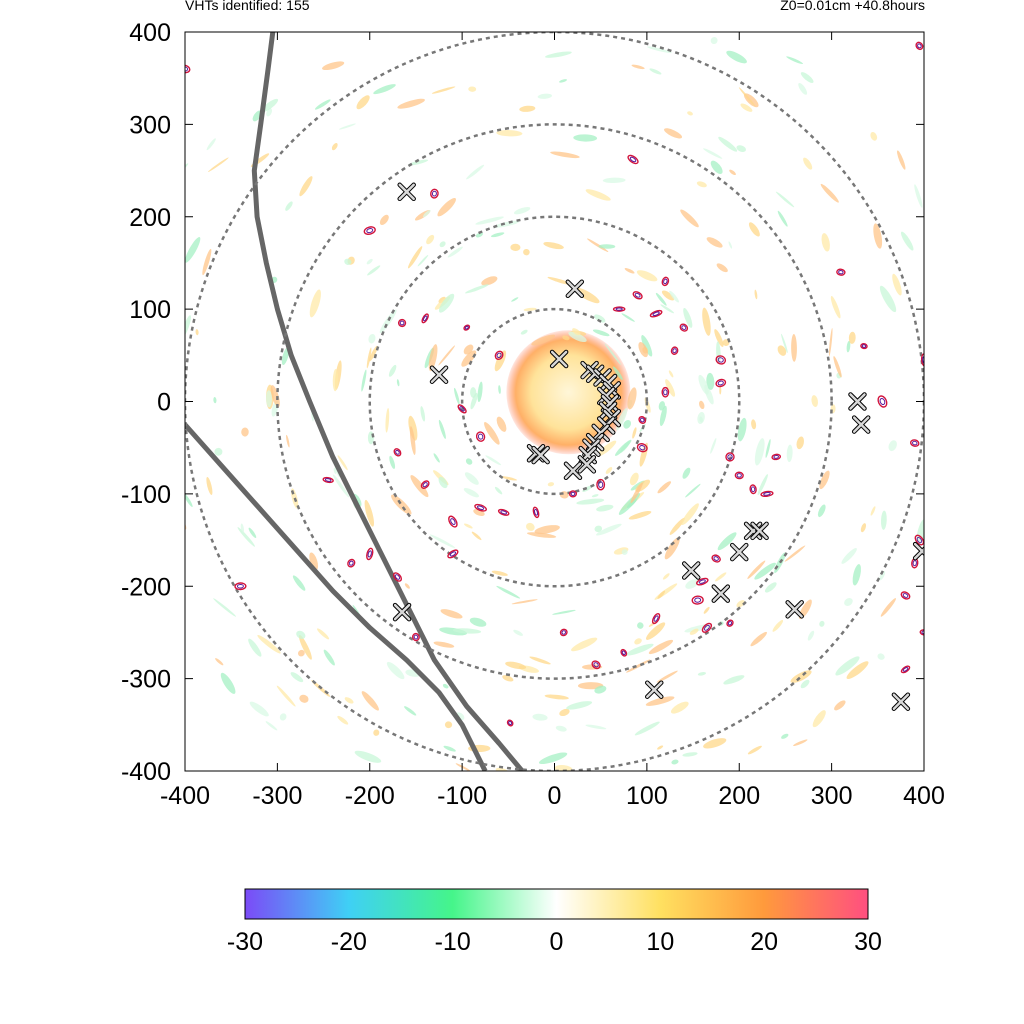 This screenshot has width=1024, height=1024. Describe the element at coordinates (336, 596) in the screenshot. I see `coastline-b` at that location.